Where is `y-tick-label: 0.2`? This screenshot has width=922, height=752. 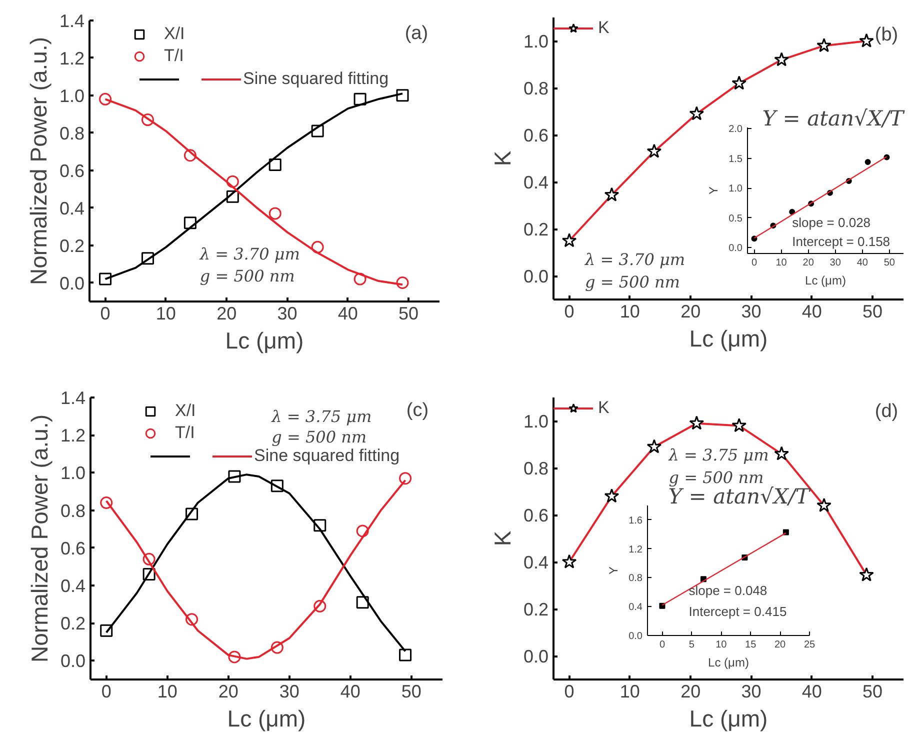 y-tick-label: 0.2 is located at coordinates (73, 624).